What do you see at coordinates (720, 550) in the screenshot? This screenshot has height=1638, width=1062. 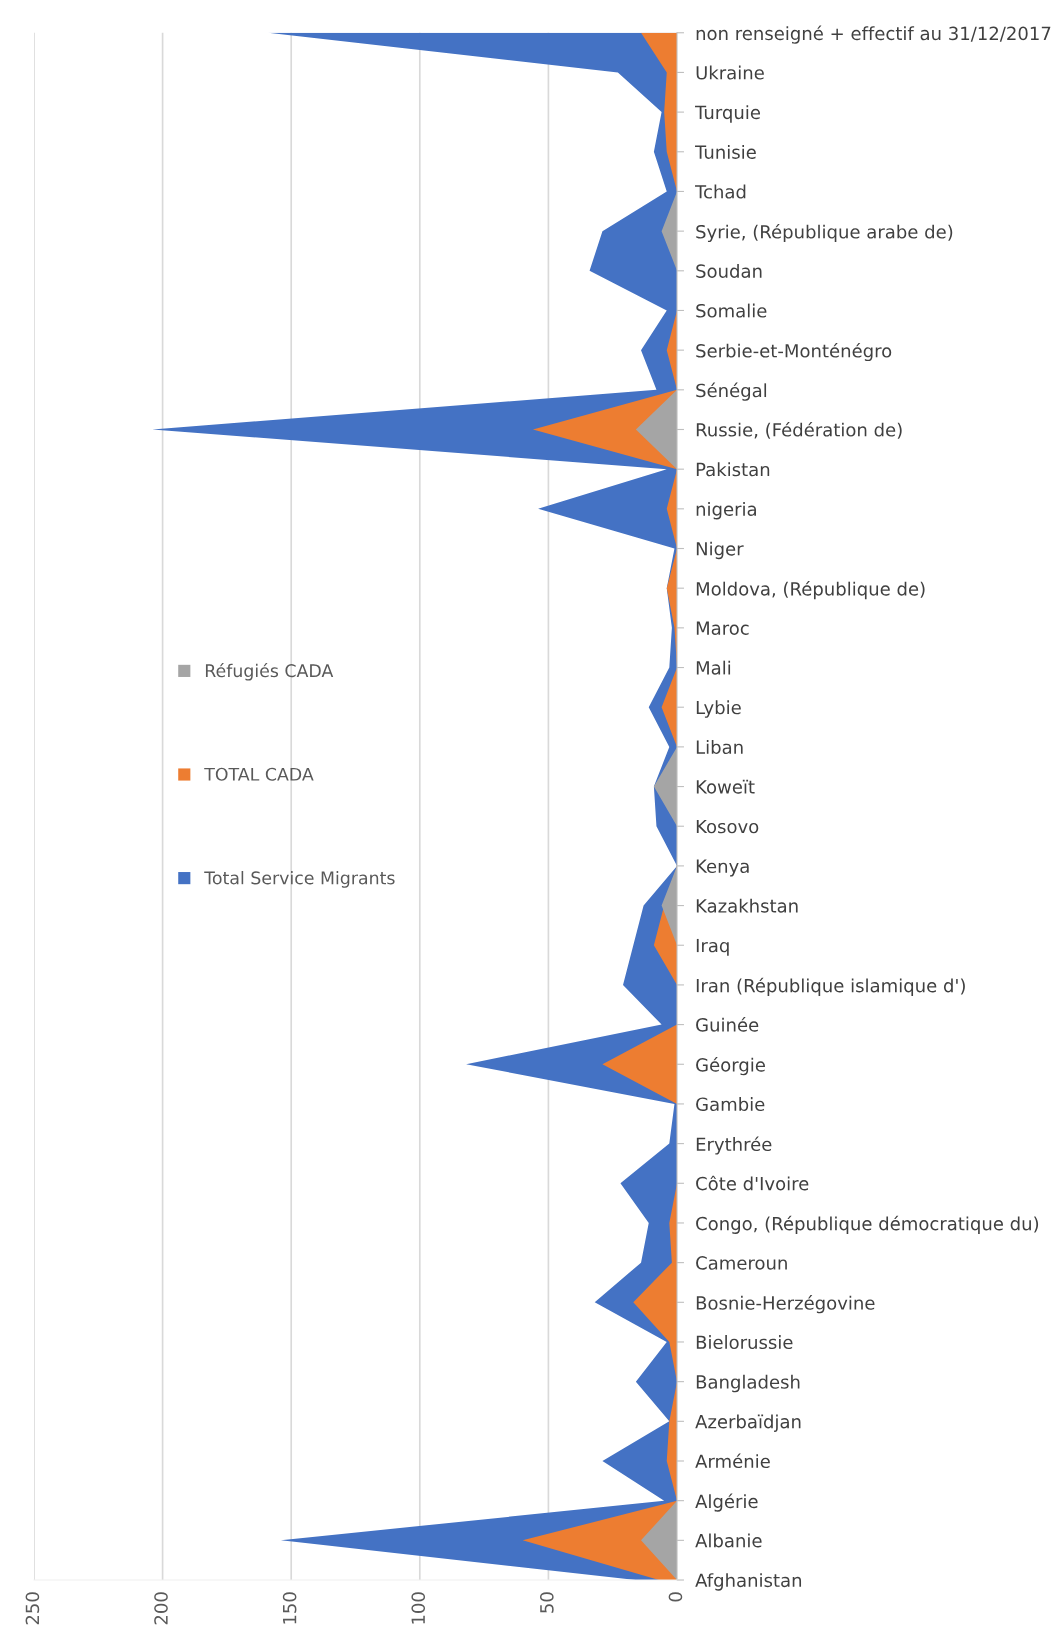 I see `y-tick-label: Niger` at bounding box center [720, 550].